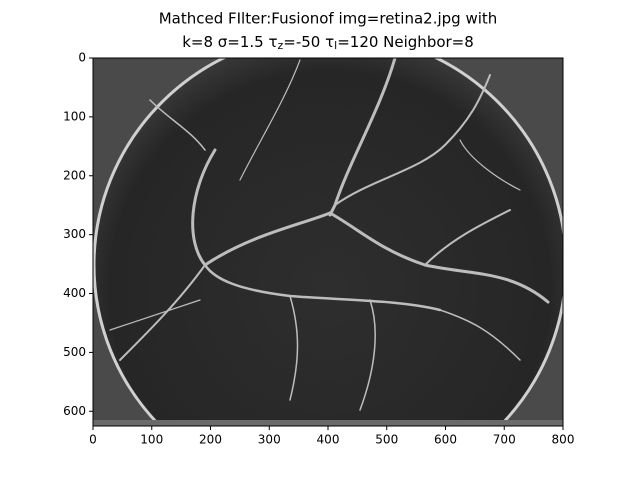  What do you see at coordinates (386, 440) in the screenshot?
I see `x-tick-label: 500` at bounding box center [386, 440].